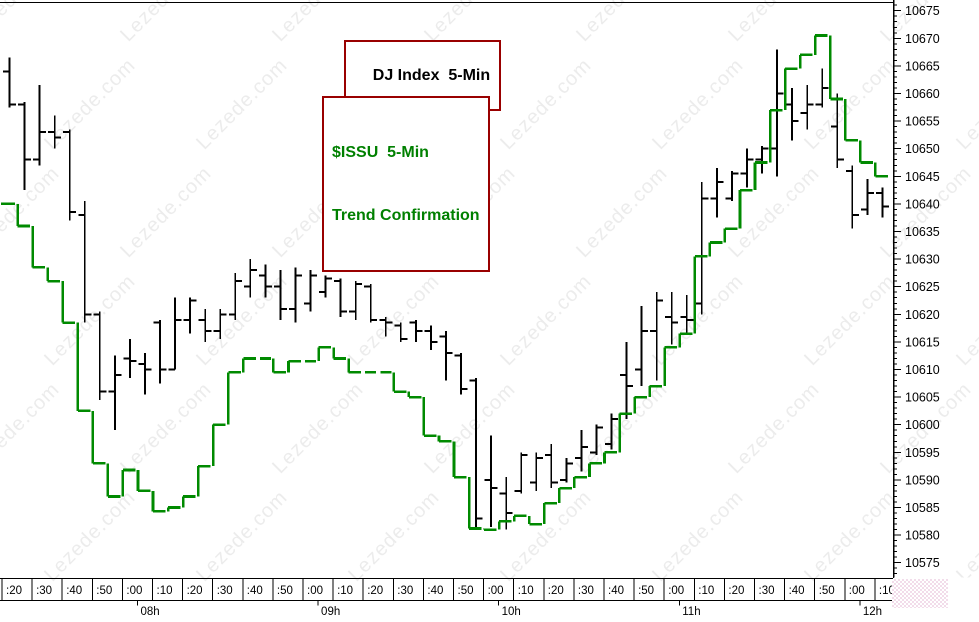 This screenshot has width=979, height=622. What do you see at coordinates (922, 177) in the screenshot?
I see `svg-text: 10645` at bounding box center [922, 177].